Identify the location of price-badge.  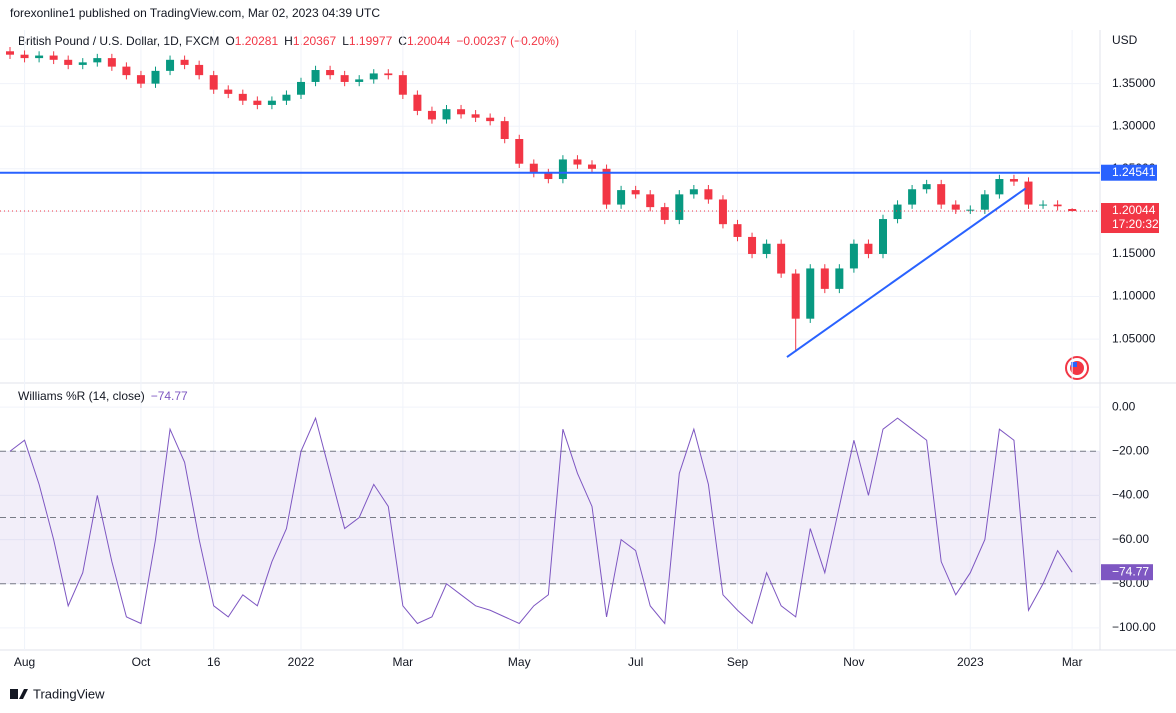
(1130, 218).